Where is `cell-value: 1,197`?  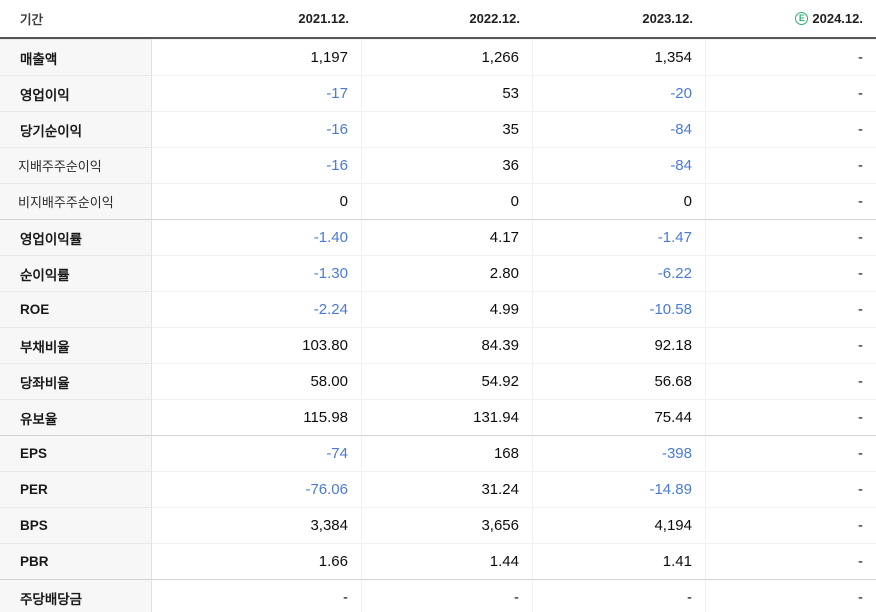 cell-value: 1,197 is located at coordinates (257, 57).